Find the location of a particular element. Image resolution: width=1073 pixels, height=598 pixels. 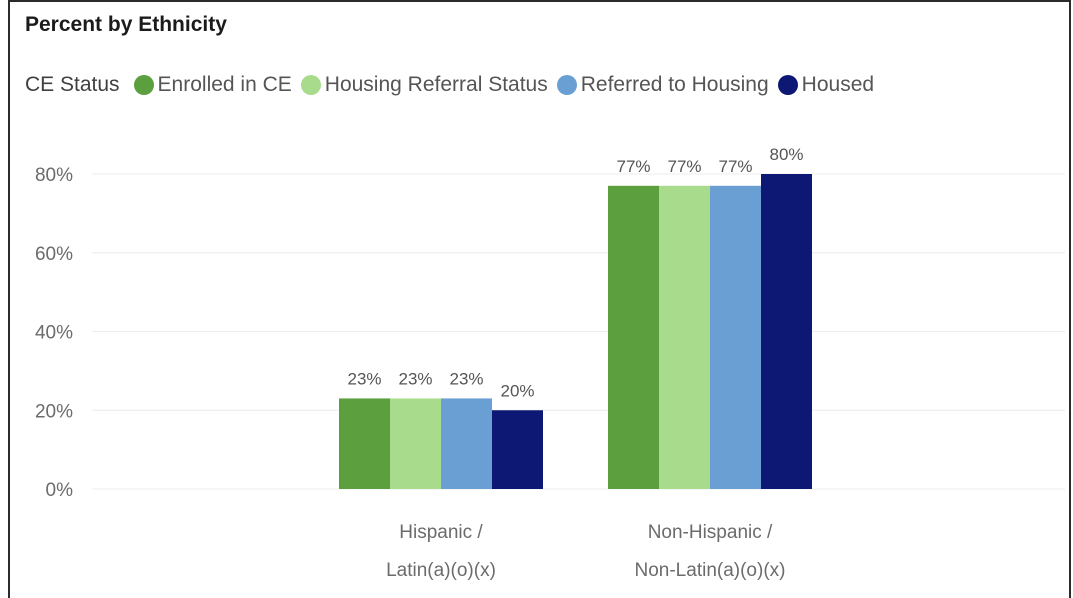

legend-label-referred: Referred to Housing is located at coordinates (674, 84).